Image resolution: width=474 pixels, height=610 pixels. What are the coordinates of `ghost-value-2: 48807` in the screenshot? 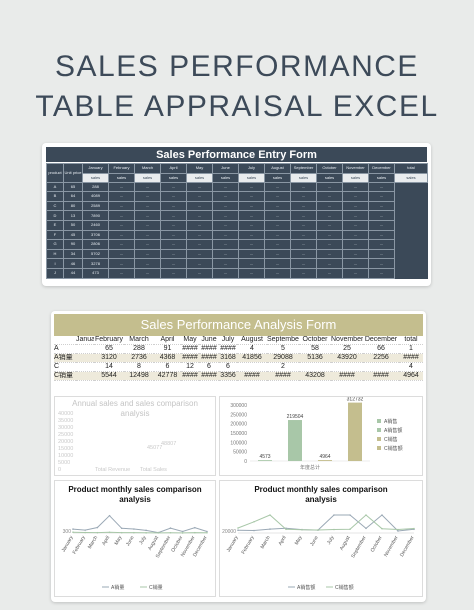 It's located at (169, 444).